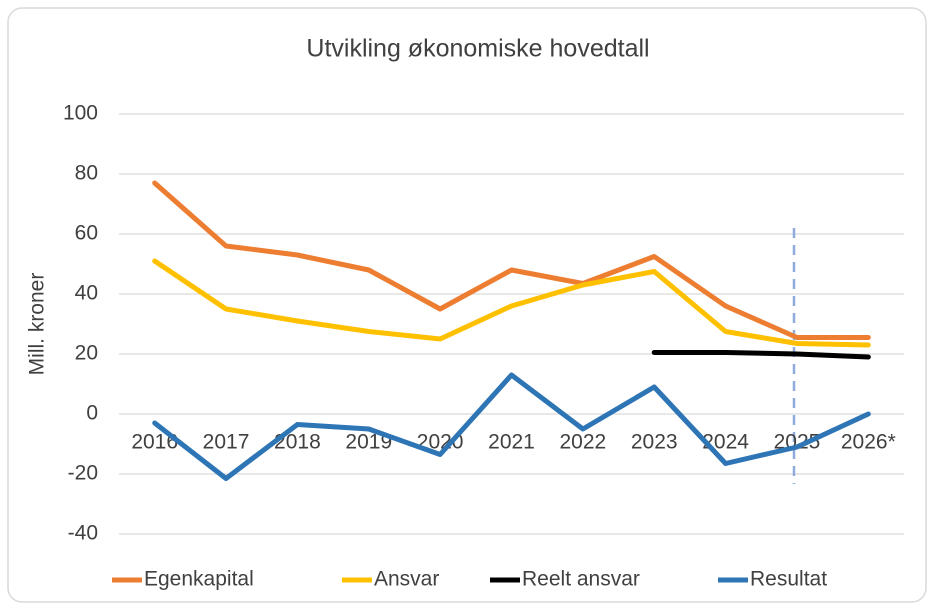 The height and width of the screenshot is (612, 936). What do you see at coordinates (583, 442) in the screenshot?
I see `x-tick-label: 2022` at bounding box center [583, 442].